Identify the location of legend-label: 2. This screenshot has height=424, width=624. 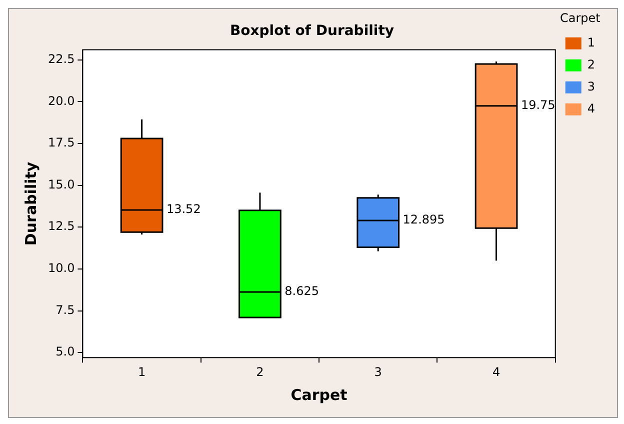
(591, 65).